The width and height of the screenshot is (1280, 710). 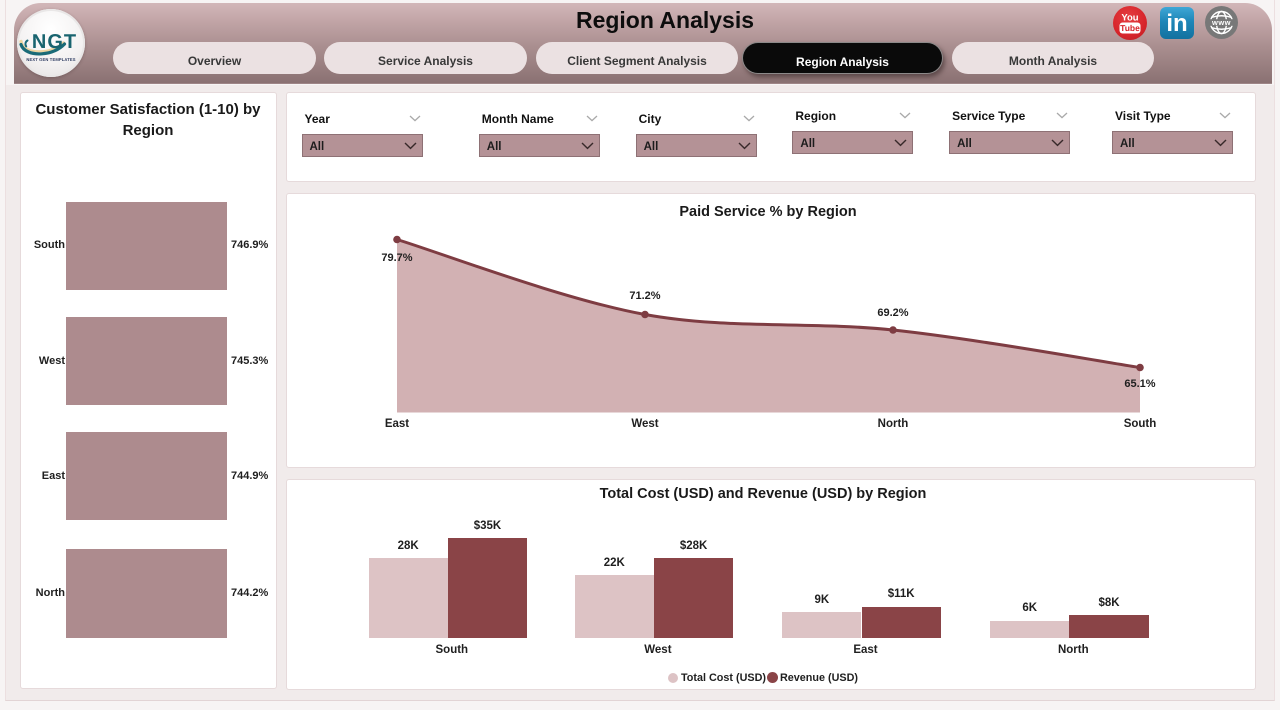 What do you see at coordinates (1221, 22) in the screenshot?
I see `svg-text: www` at bounding box center [1221, 22].